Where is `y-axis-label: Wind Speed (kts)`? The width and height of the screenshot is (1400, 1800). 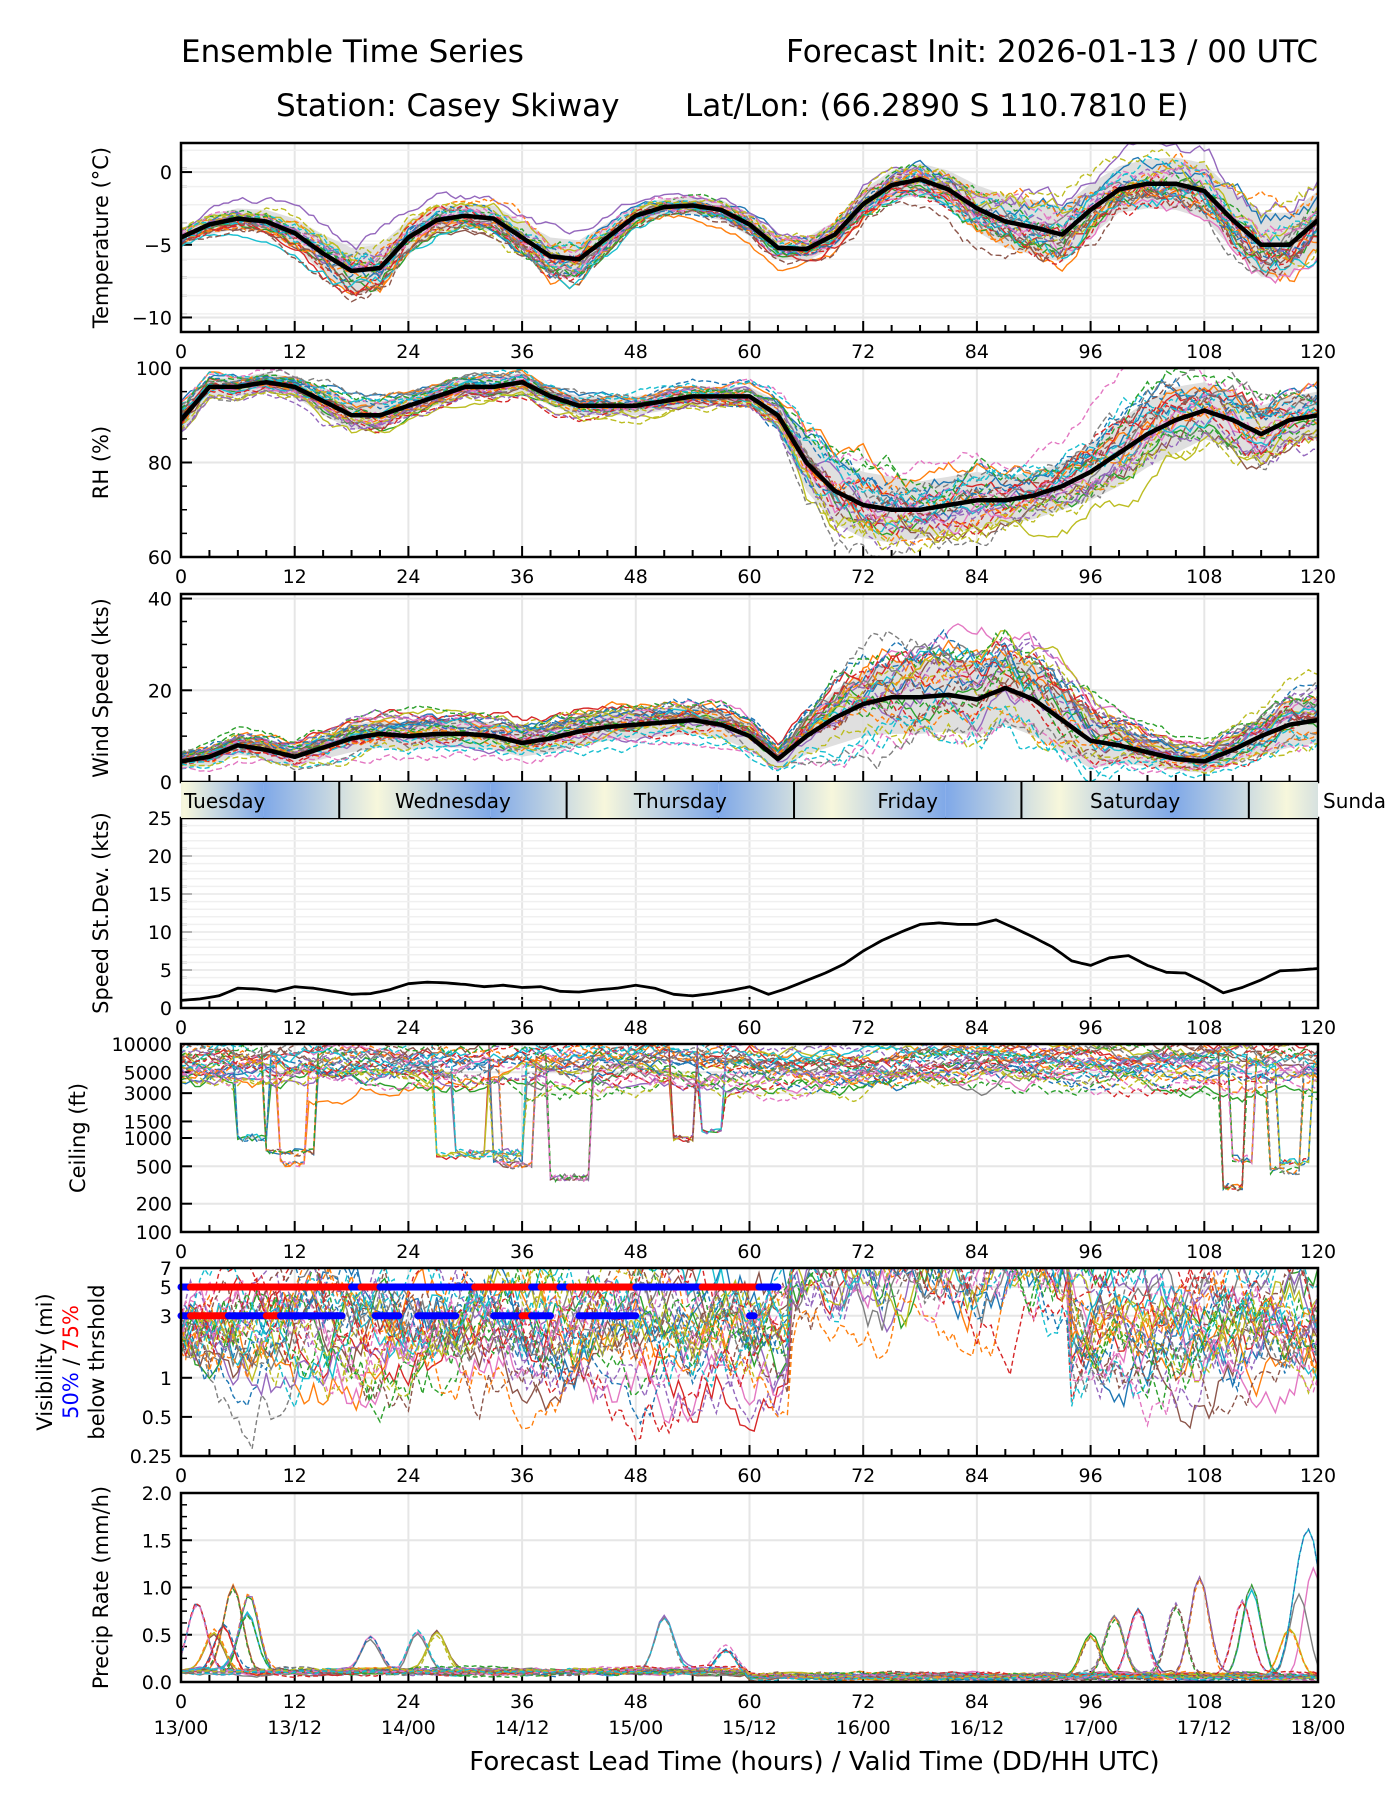
y-axis-label: Wind Speed (kts) is located at coordinates (101, 688).